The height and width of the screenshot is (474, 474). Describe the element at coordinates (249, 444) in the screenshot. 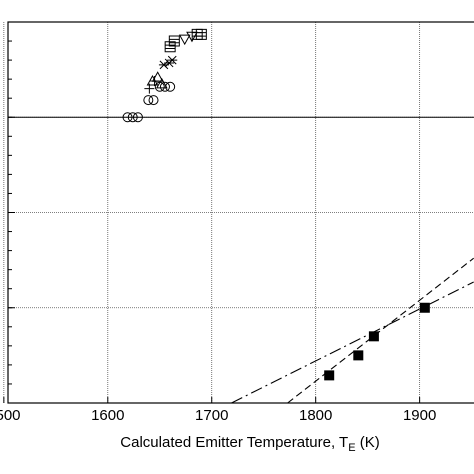

I see `x-axis-label: Calculated Emitter Temperature, TE (K)` at that location.